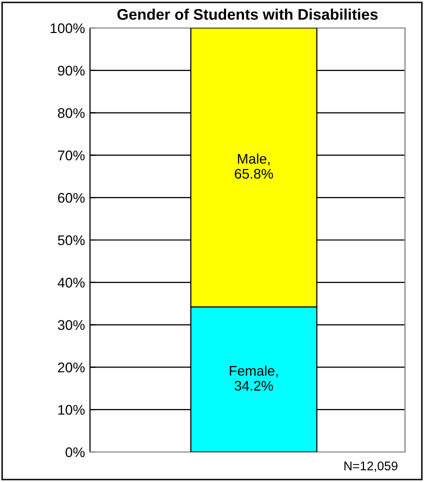  I want to click on text: N=12,059, so click(371, 467).